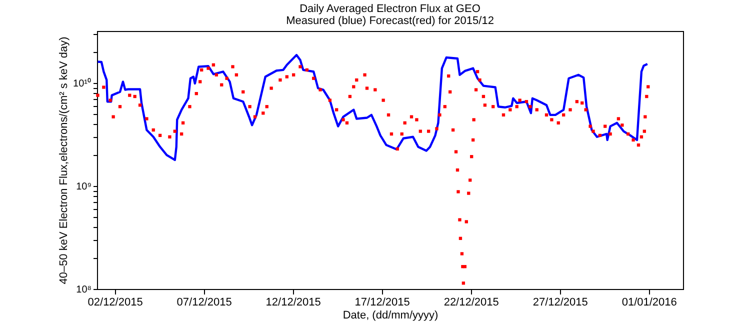 The height and width of the screenshot is (324, 756). Describe the element at coordinates (204, 302) in the screenshot. I see `x-tick-label: 07/12/2015` at that location.